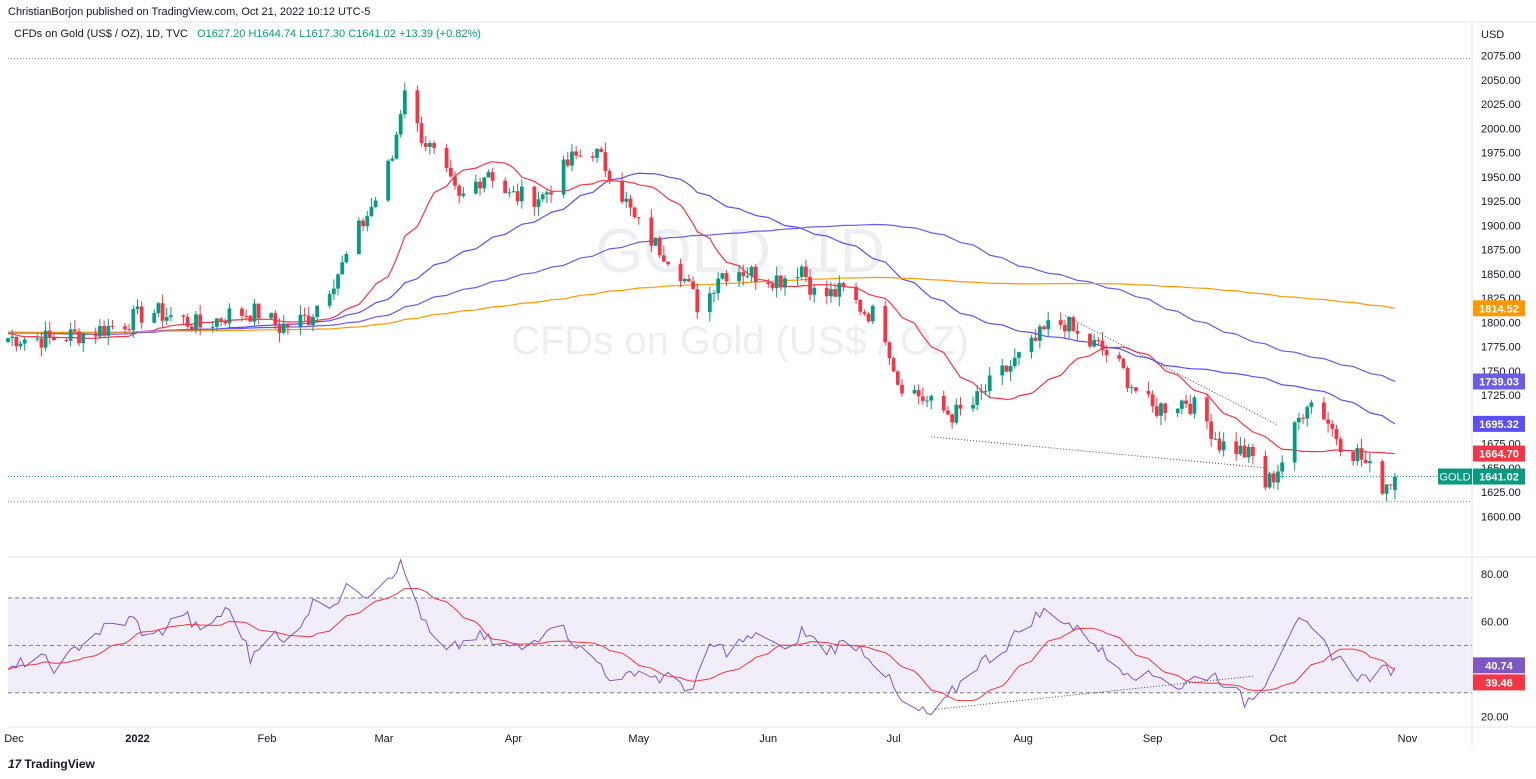  Describe the element at coordinates (1105, 392) in the screenshot. I see `trendlines` at that location.